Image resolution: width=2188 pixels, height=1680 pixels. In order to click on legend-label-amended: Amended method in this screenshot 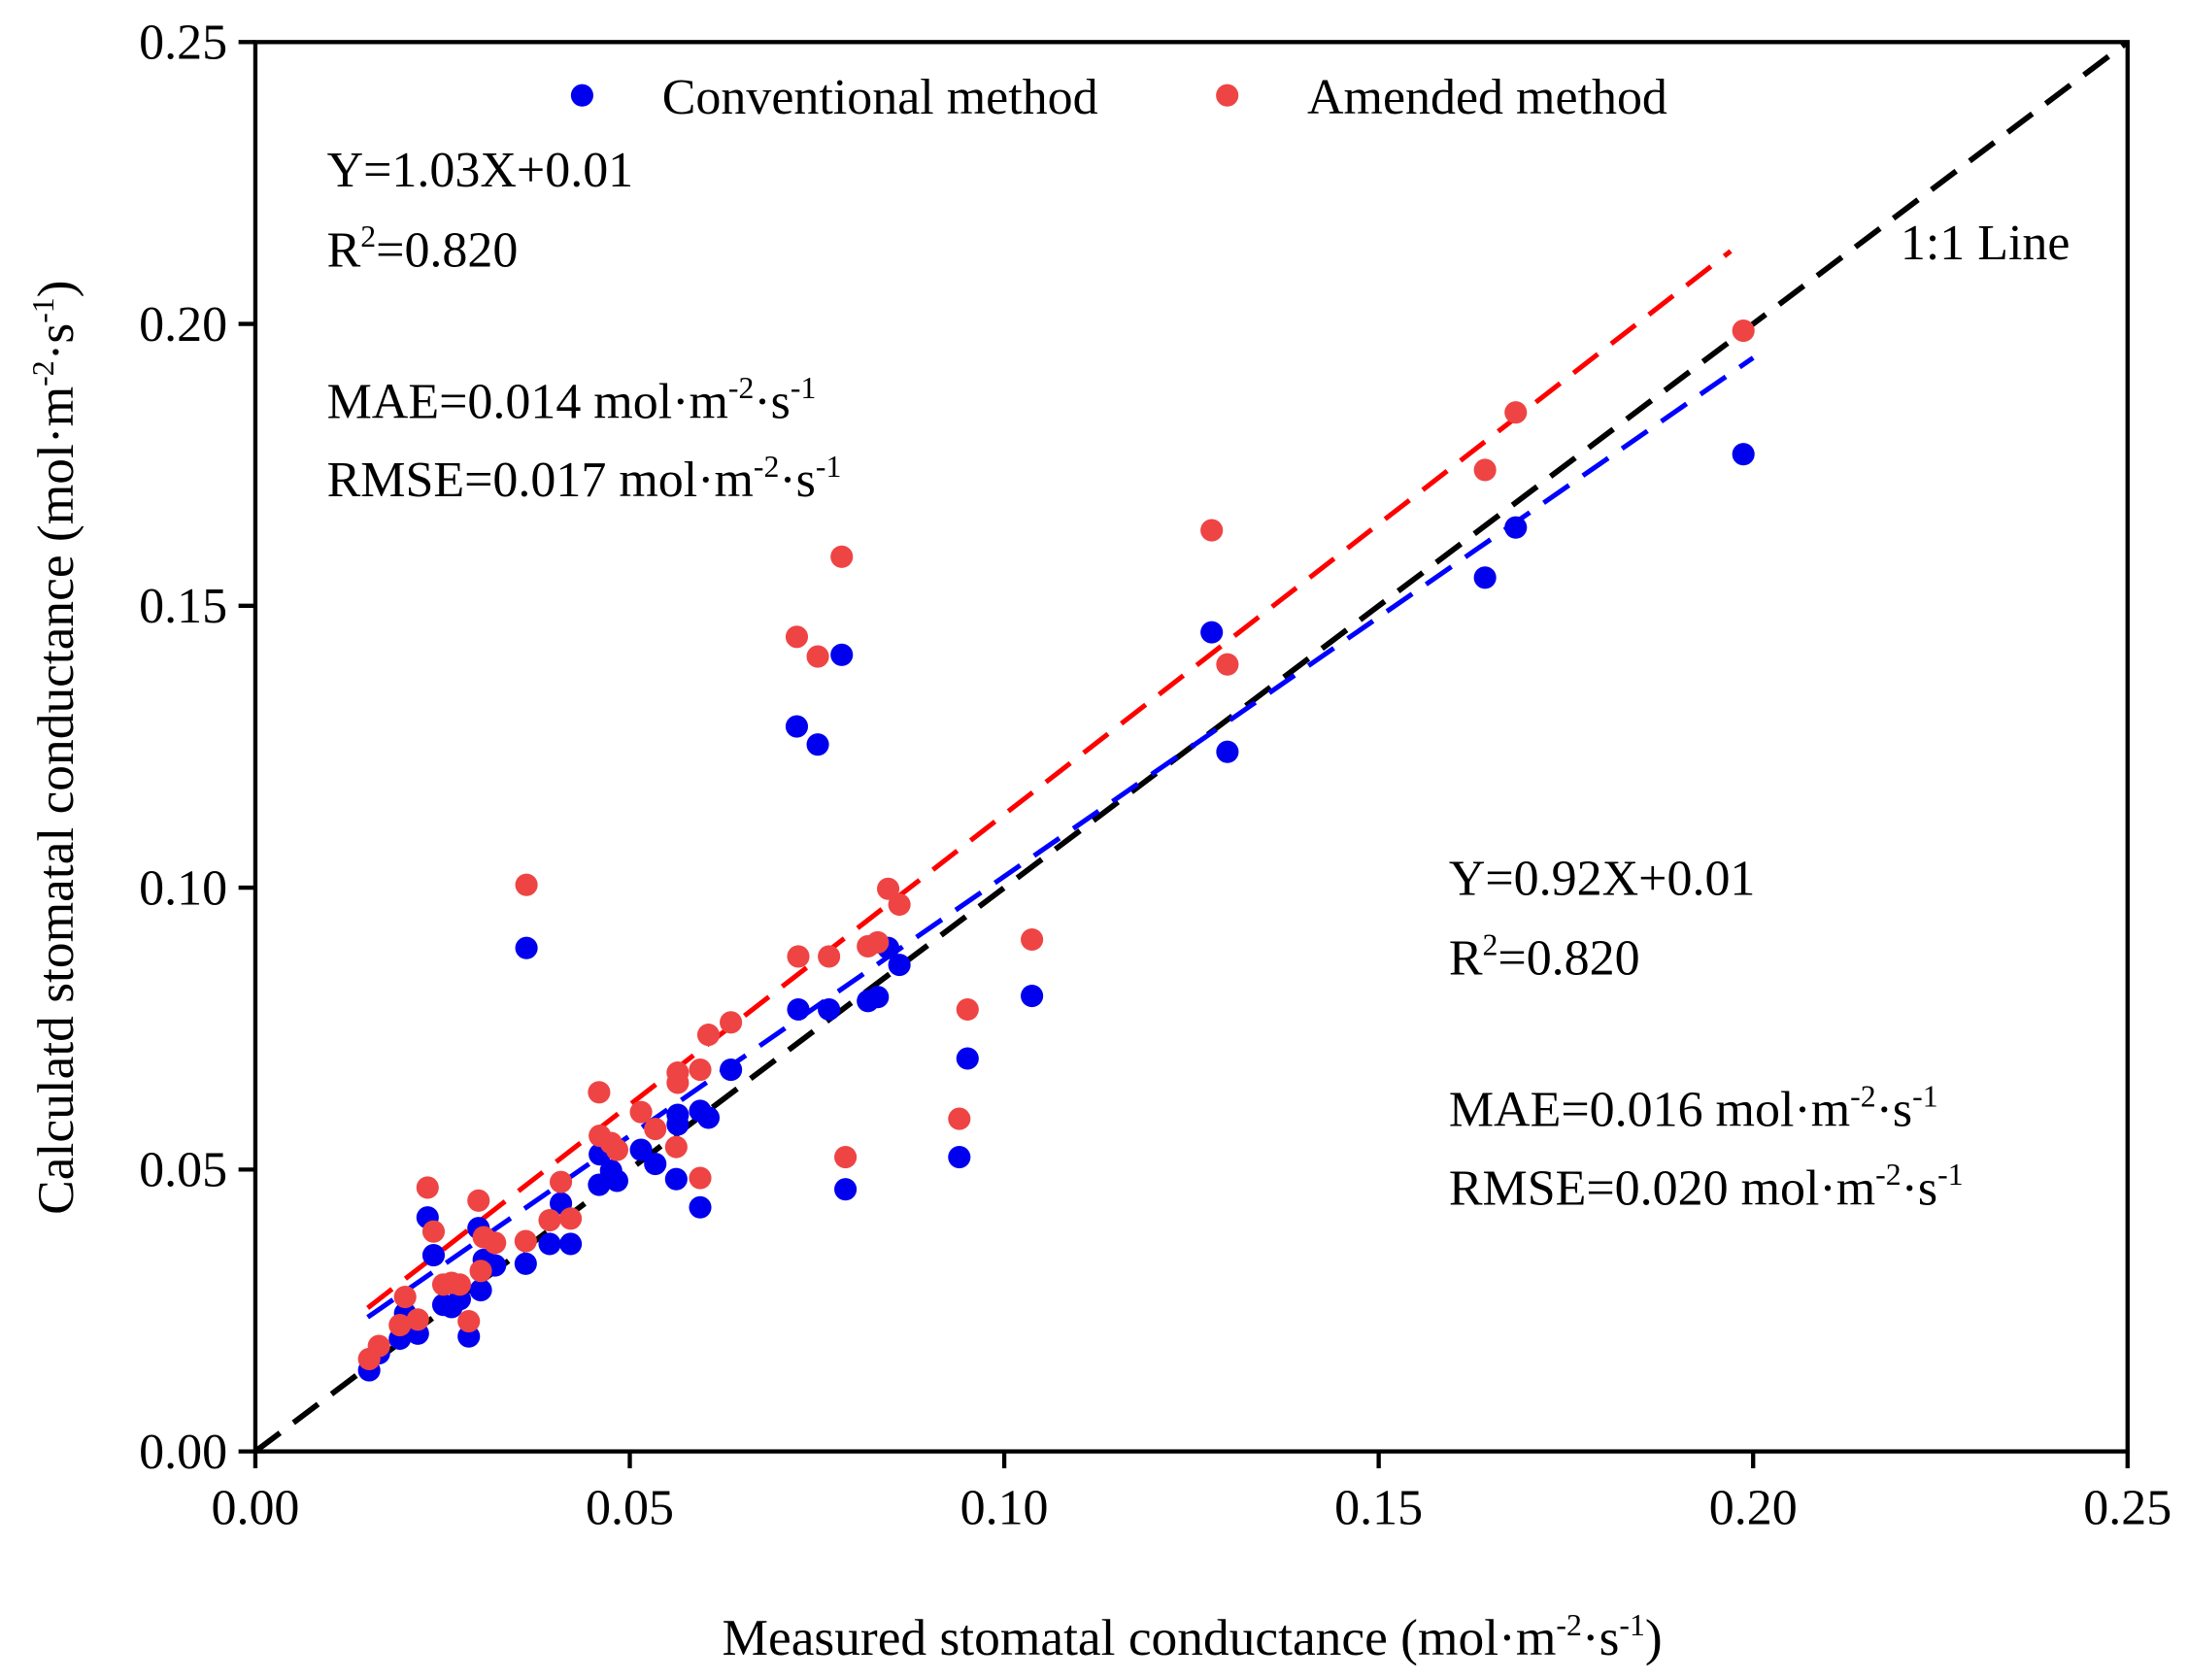, I will do `click(1487, 97)`.